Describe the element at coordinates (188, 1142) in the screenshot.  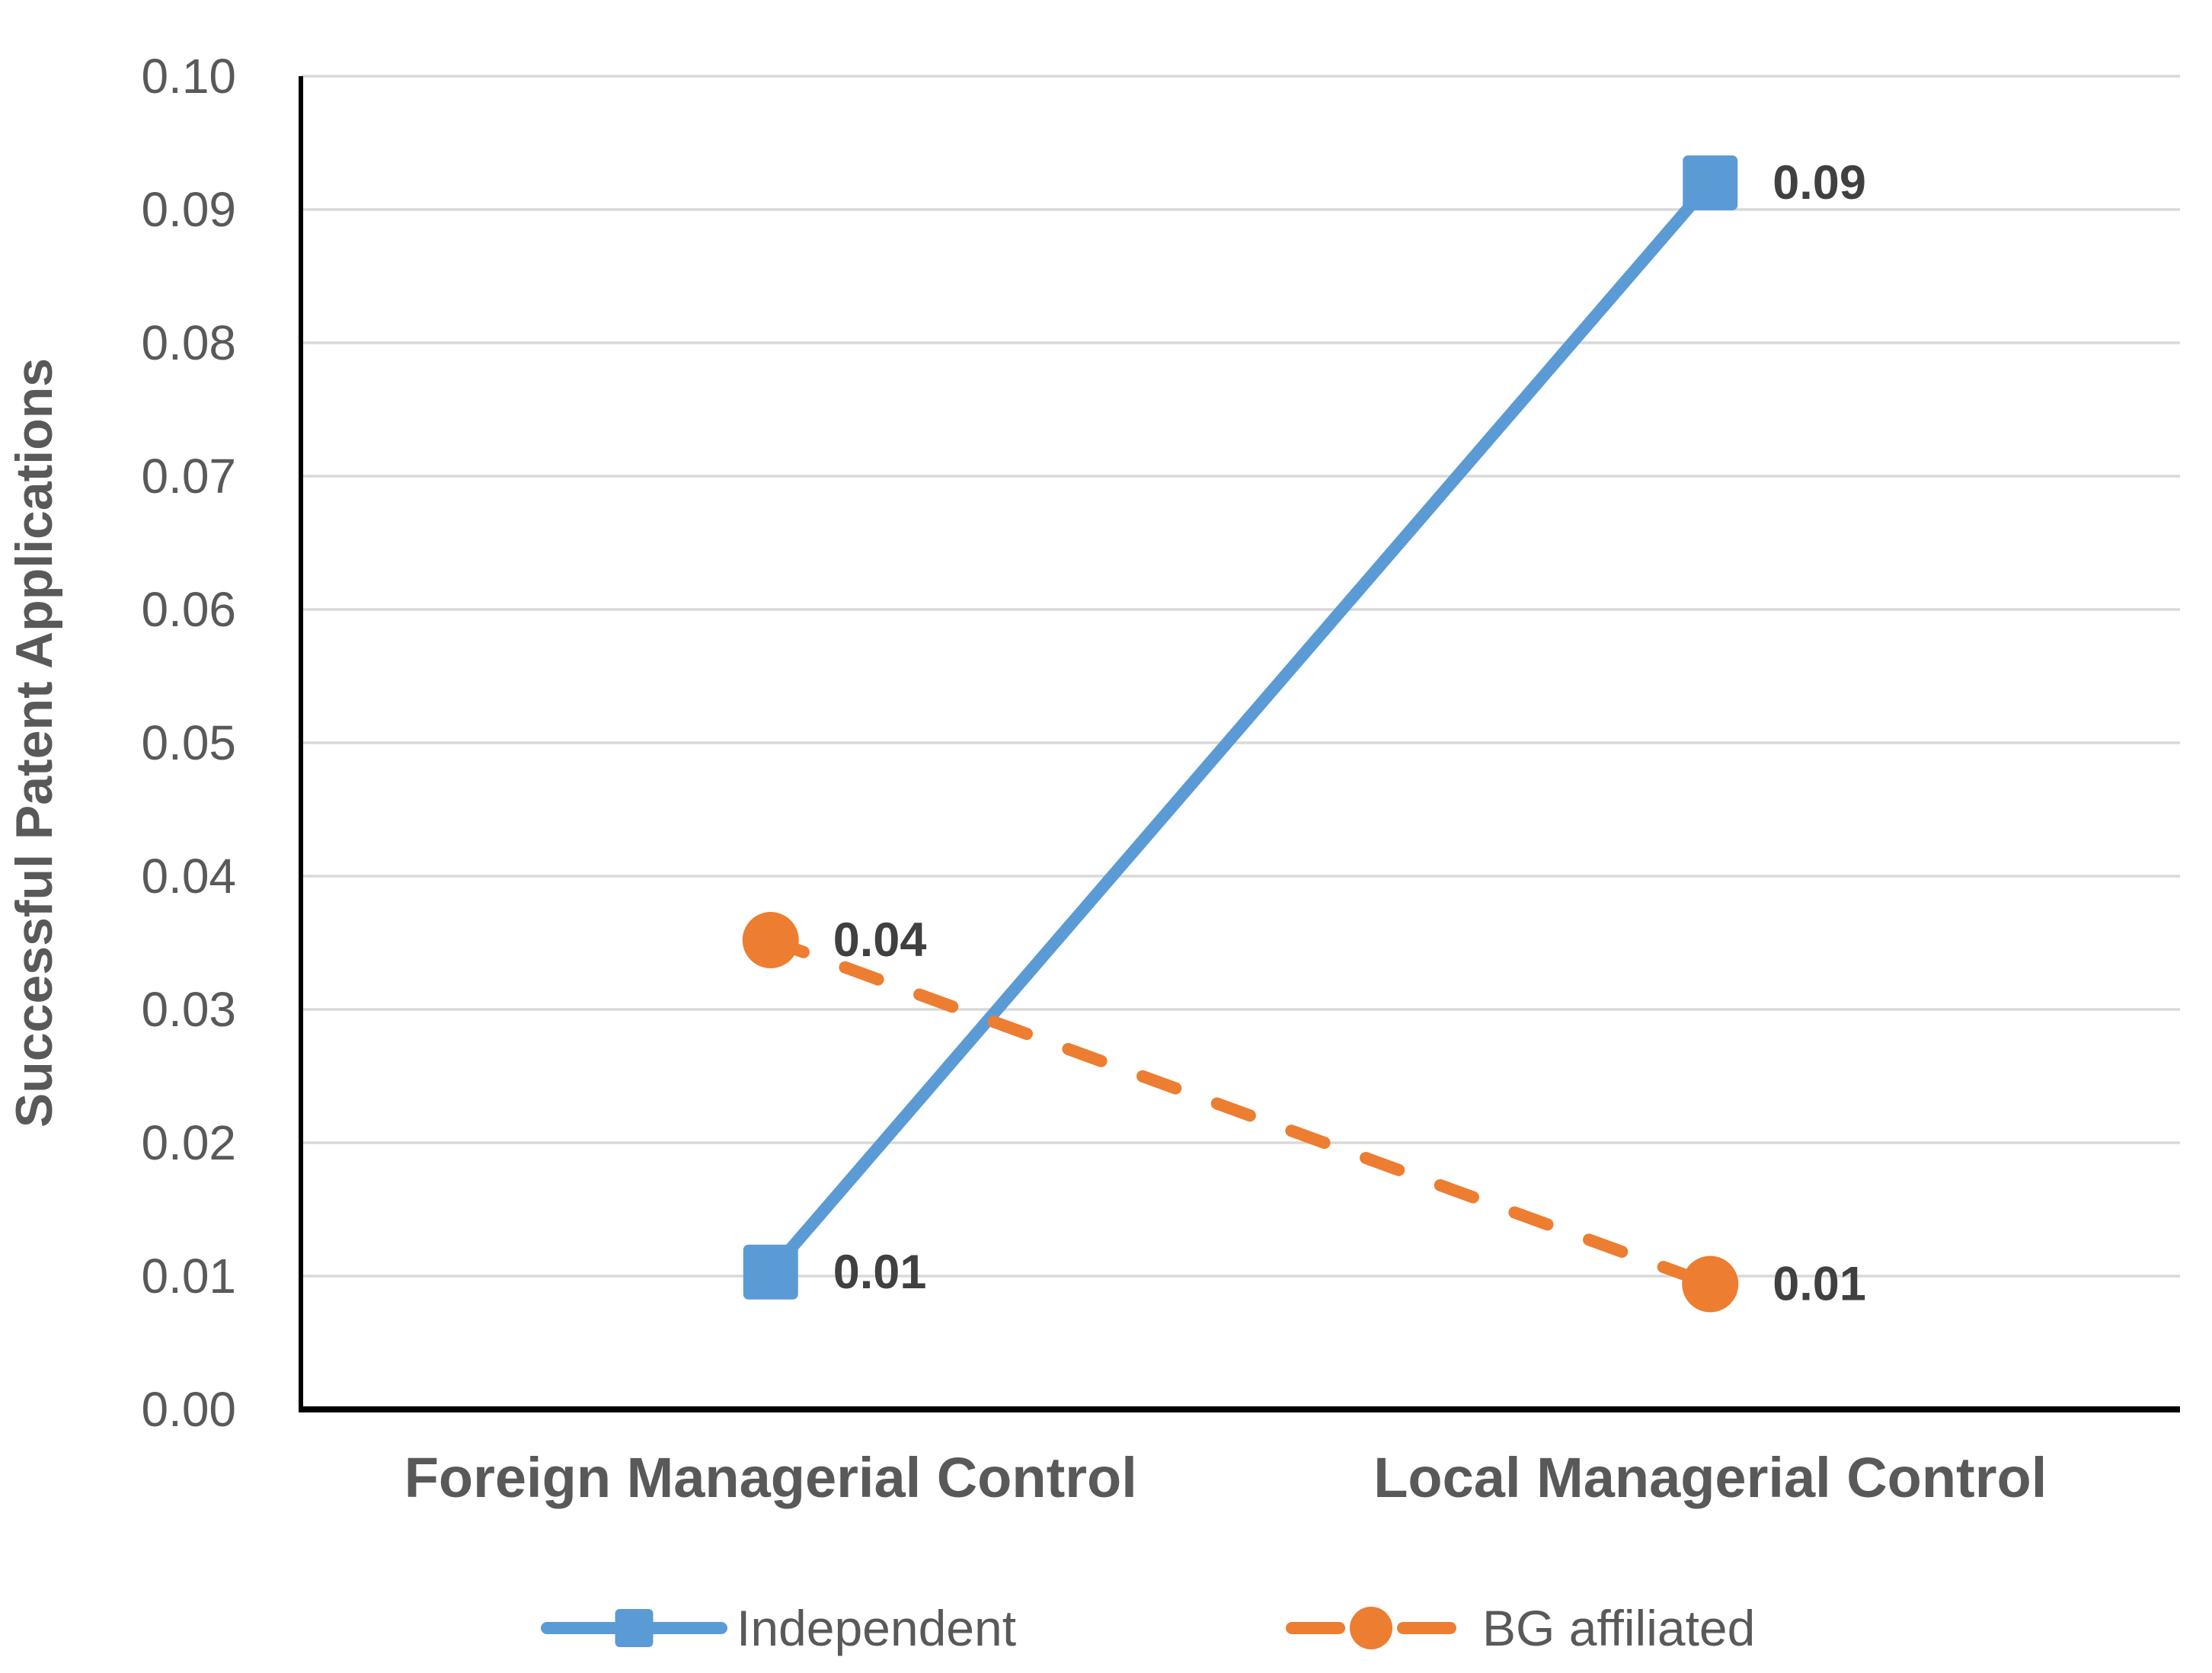
I see `y-tick-label: 0.02` at that location.